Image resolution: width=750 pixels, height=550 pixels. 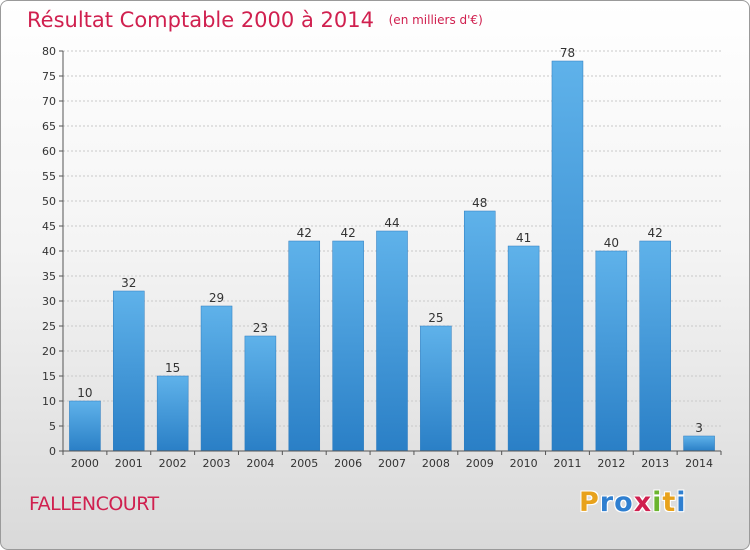 I want to click on data-label: 10, so click(x=84, y=393).